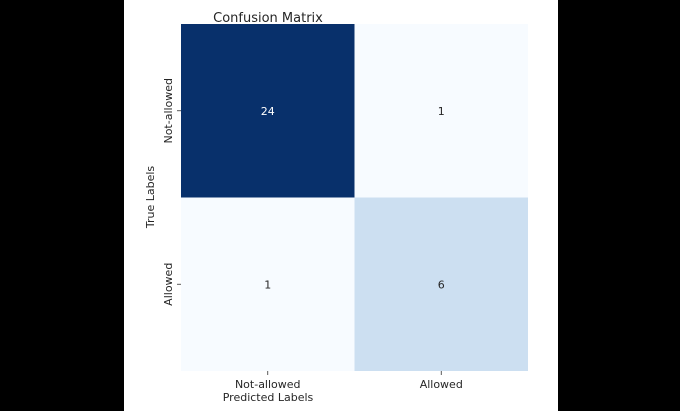  I want to click on y-tick-label: Allowed, so click(168, 284).